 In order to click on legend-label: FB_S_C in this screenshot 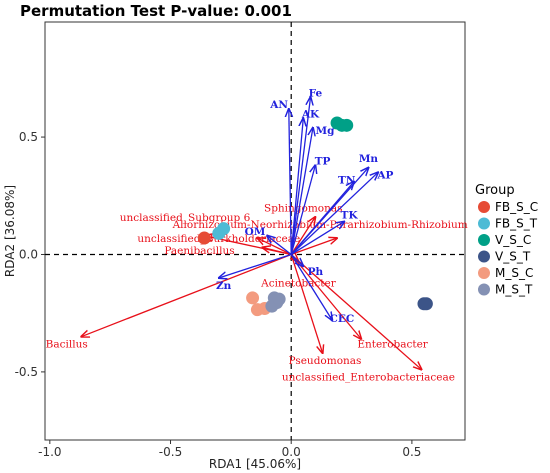, I will do `click(516, 207)`.